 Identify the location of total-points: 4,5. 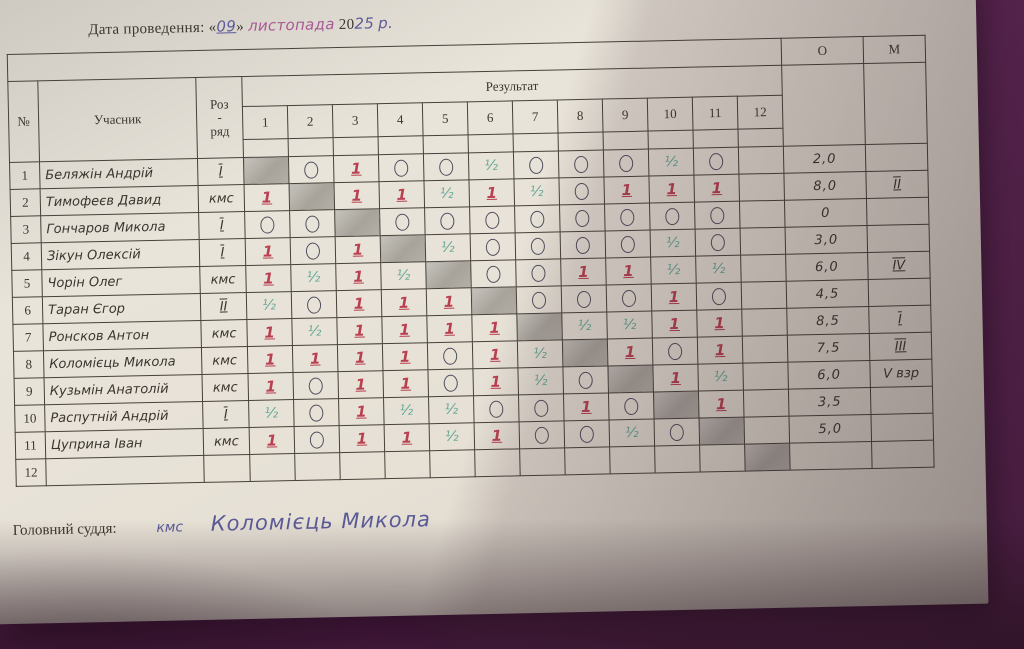
(827, 294).